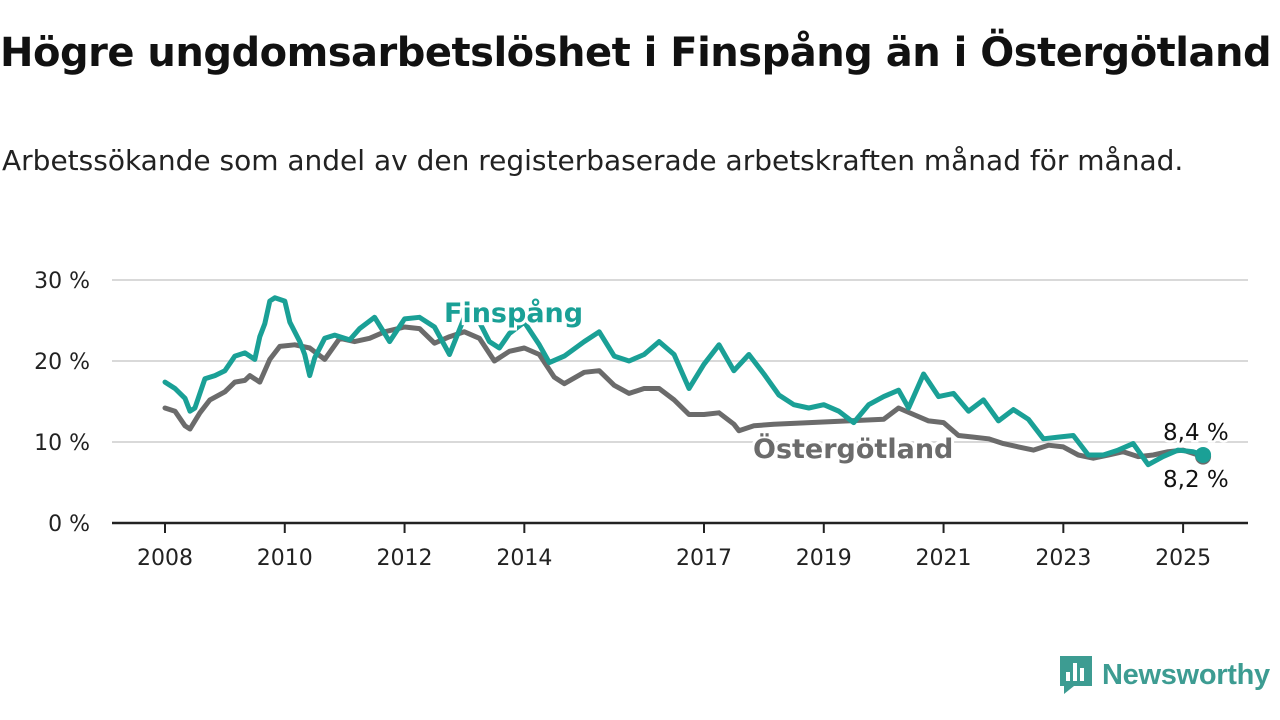  Describe the element at coordinates (704, 558) in the screenshot. I see `x-tick-label: 2017` at that location.